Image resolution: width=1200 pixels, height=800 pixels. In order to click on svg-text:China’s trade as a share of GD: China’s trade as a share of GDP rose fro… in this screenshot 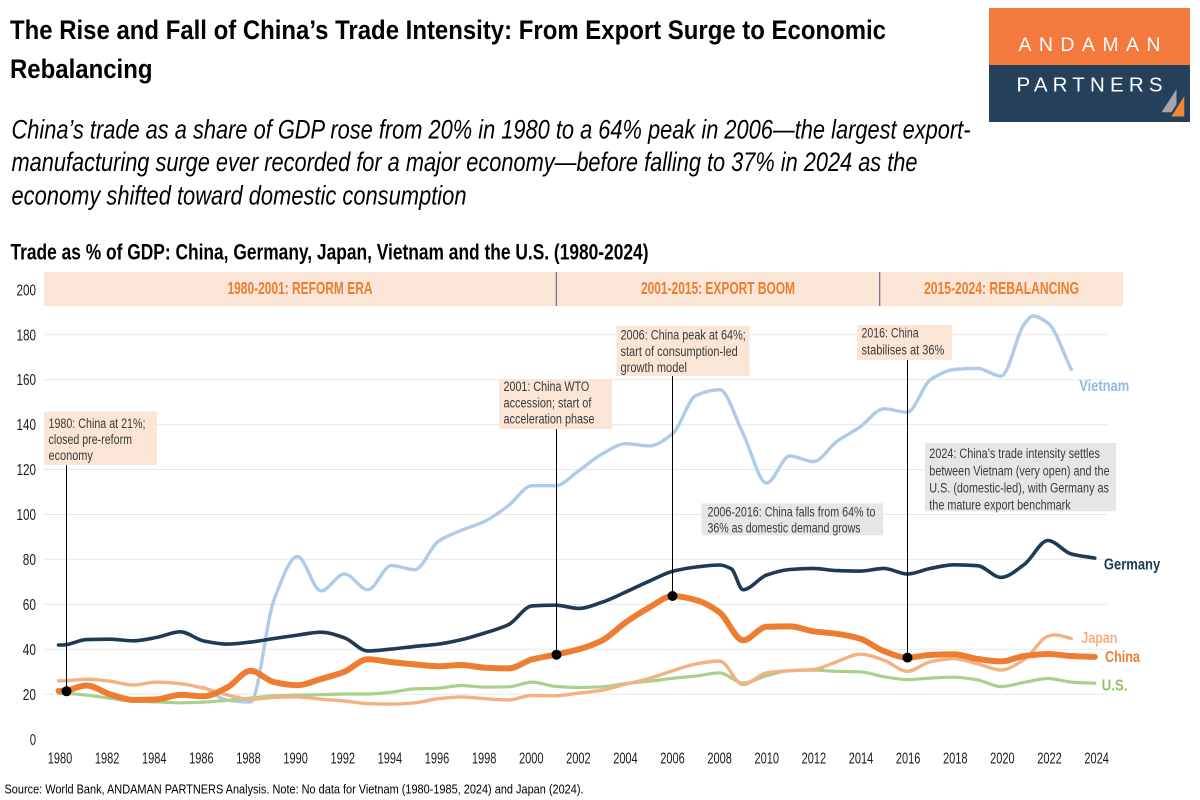, I will do `click(491, 130)`.